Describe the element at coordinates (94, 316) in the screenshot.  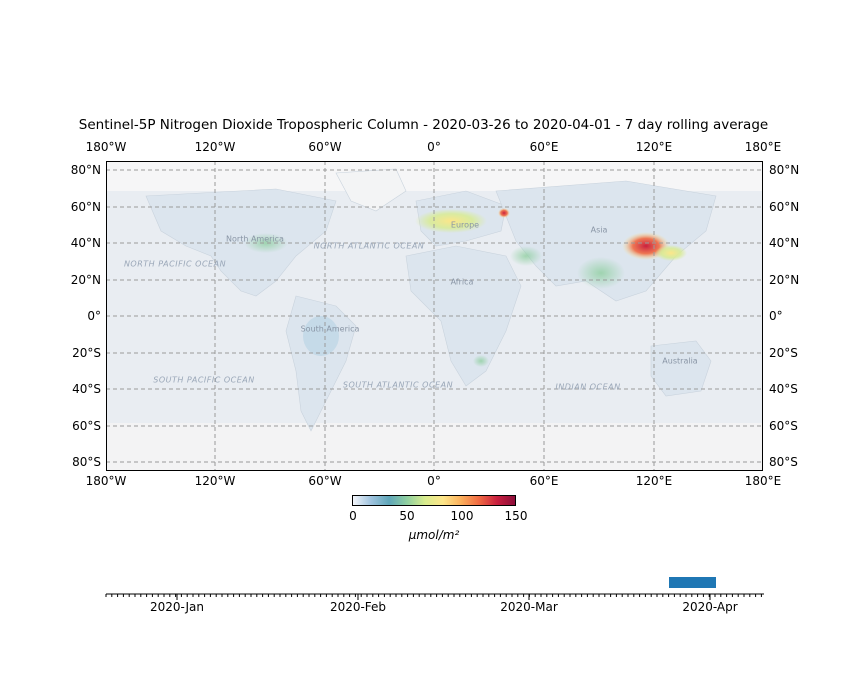
I see `lat-tick-left: 0°` at that location.